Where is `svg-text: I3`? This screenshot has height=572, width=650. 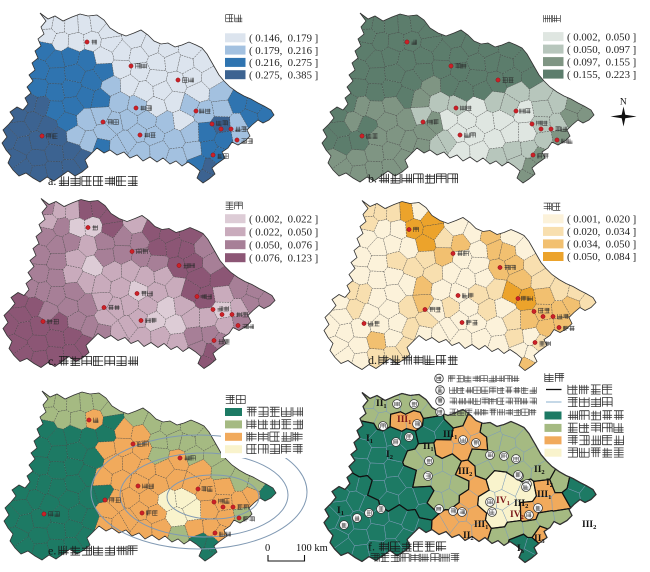 svg-text: I3 is located at coordinates (521, 549).